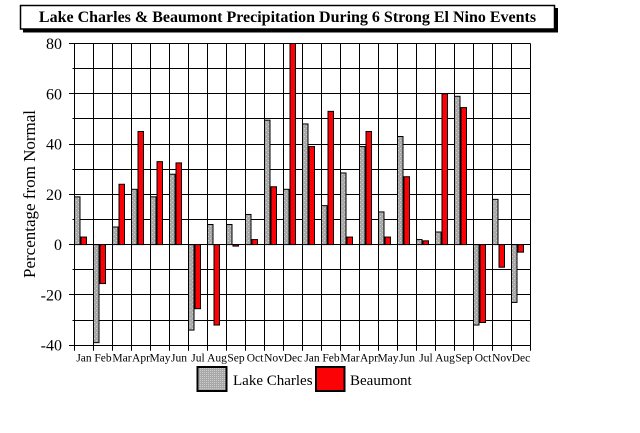 The height and width of the screenshot is (433, 640). What do you see at coordinates (51, 346) in the screenshot?
I see `svg-text: -40` at bounding box center [51, 346].